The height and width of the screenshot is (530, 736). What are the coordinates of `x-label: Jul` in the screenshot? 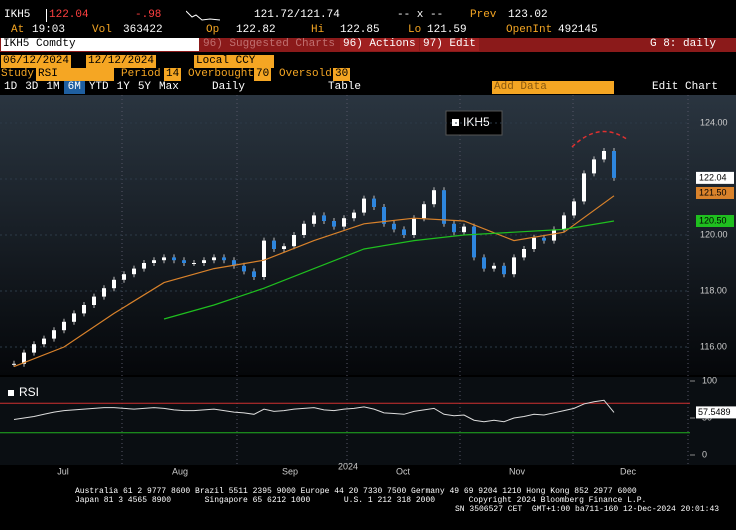 It's located at (63, 471).